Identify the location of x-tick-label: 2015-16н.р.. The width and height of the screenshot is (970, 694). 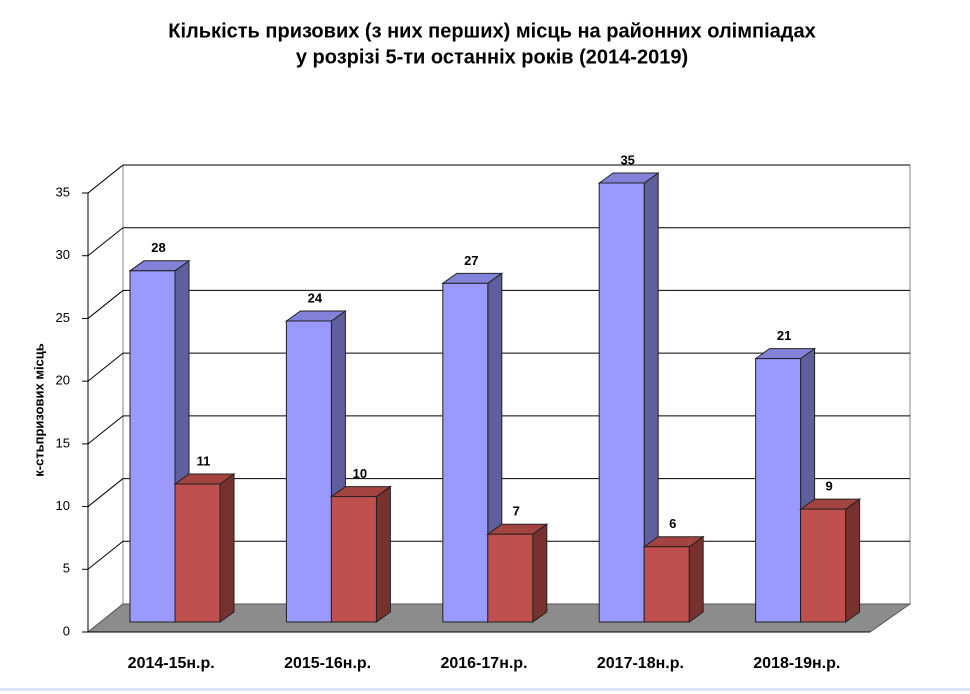
(327, 663).